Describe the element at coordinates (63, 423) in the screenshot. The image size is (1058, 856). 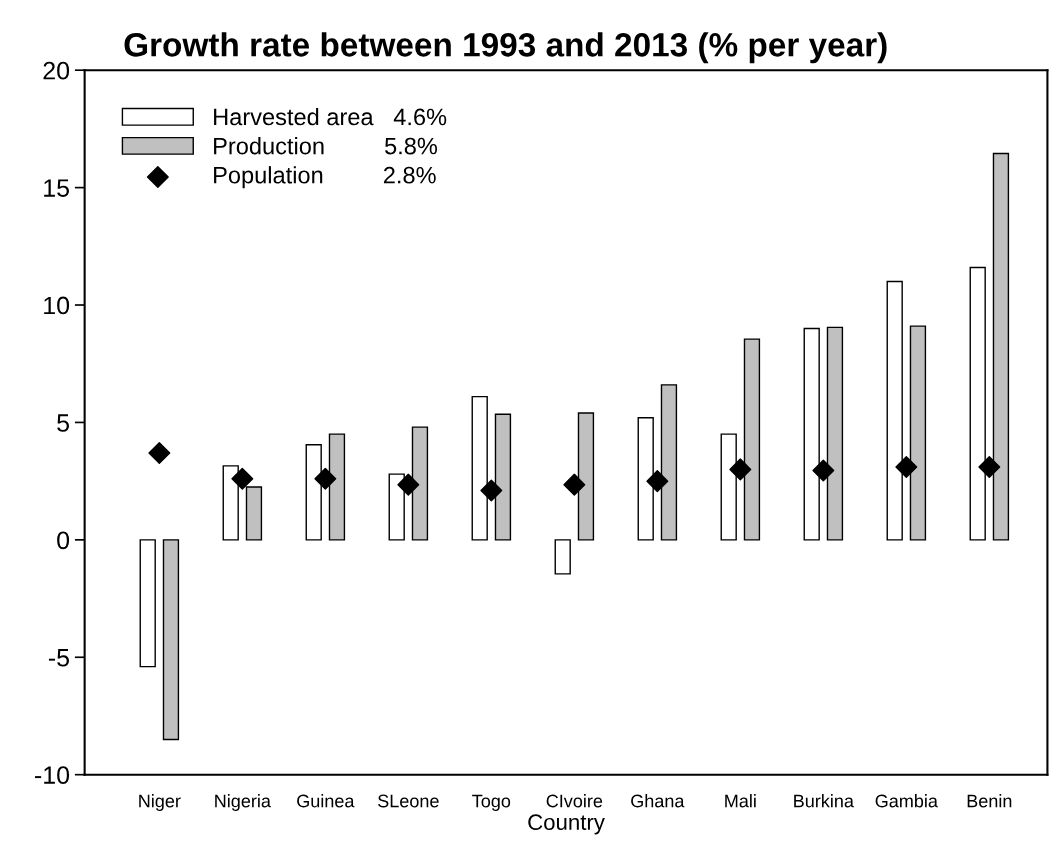
I see `y-tick-label: 5` at that location.